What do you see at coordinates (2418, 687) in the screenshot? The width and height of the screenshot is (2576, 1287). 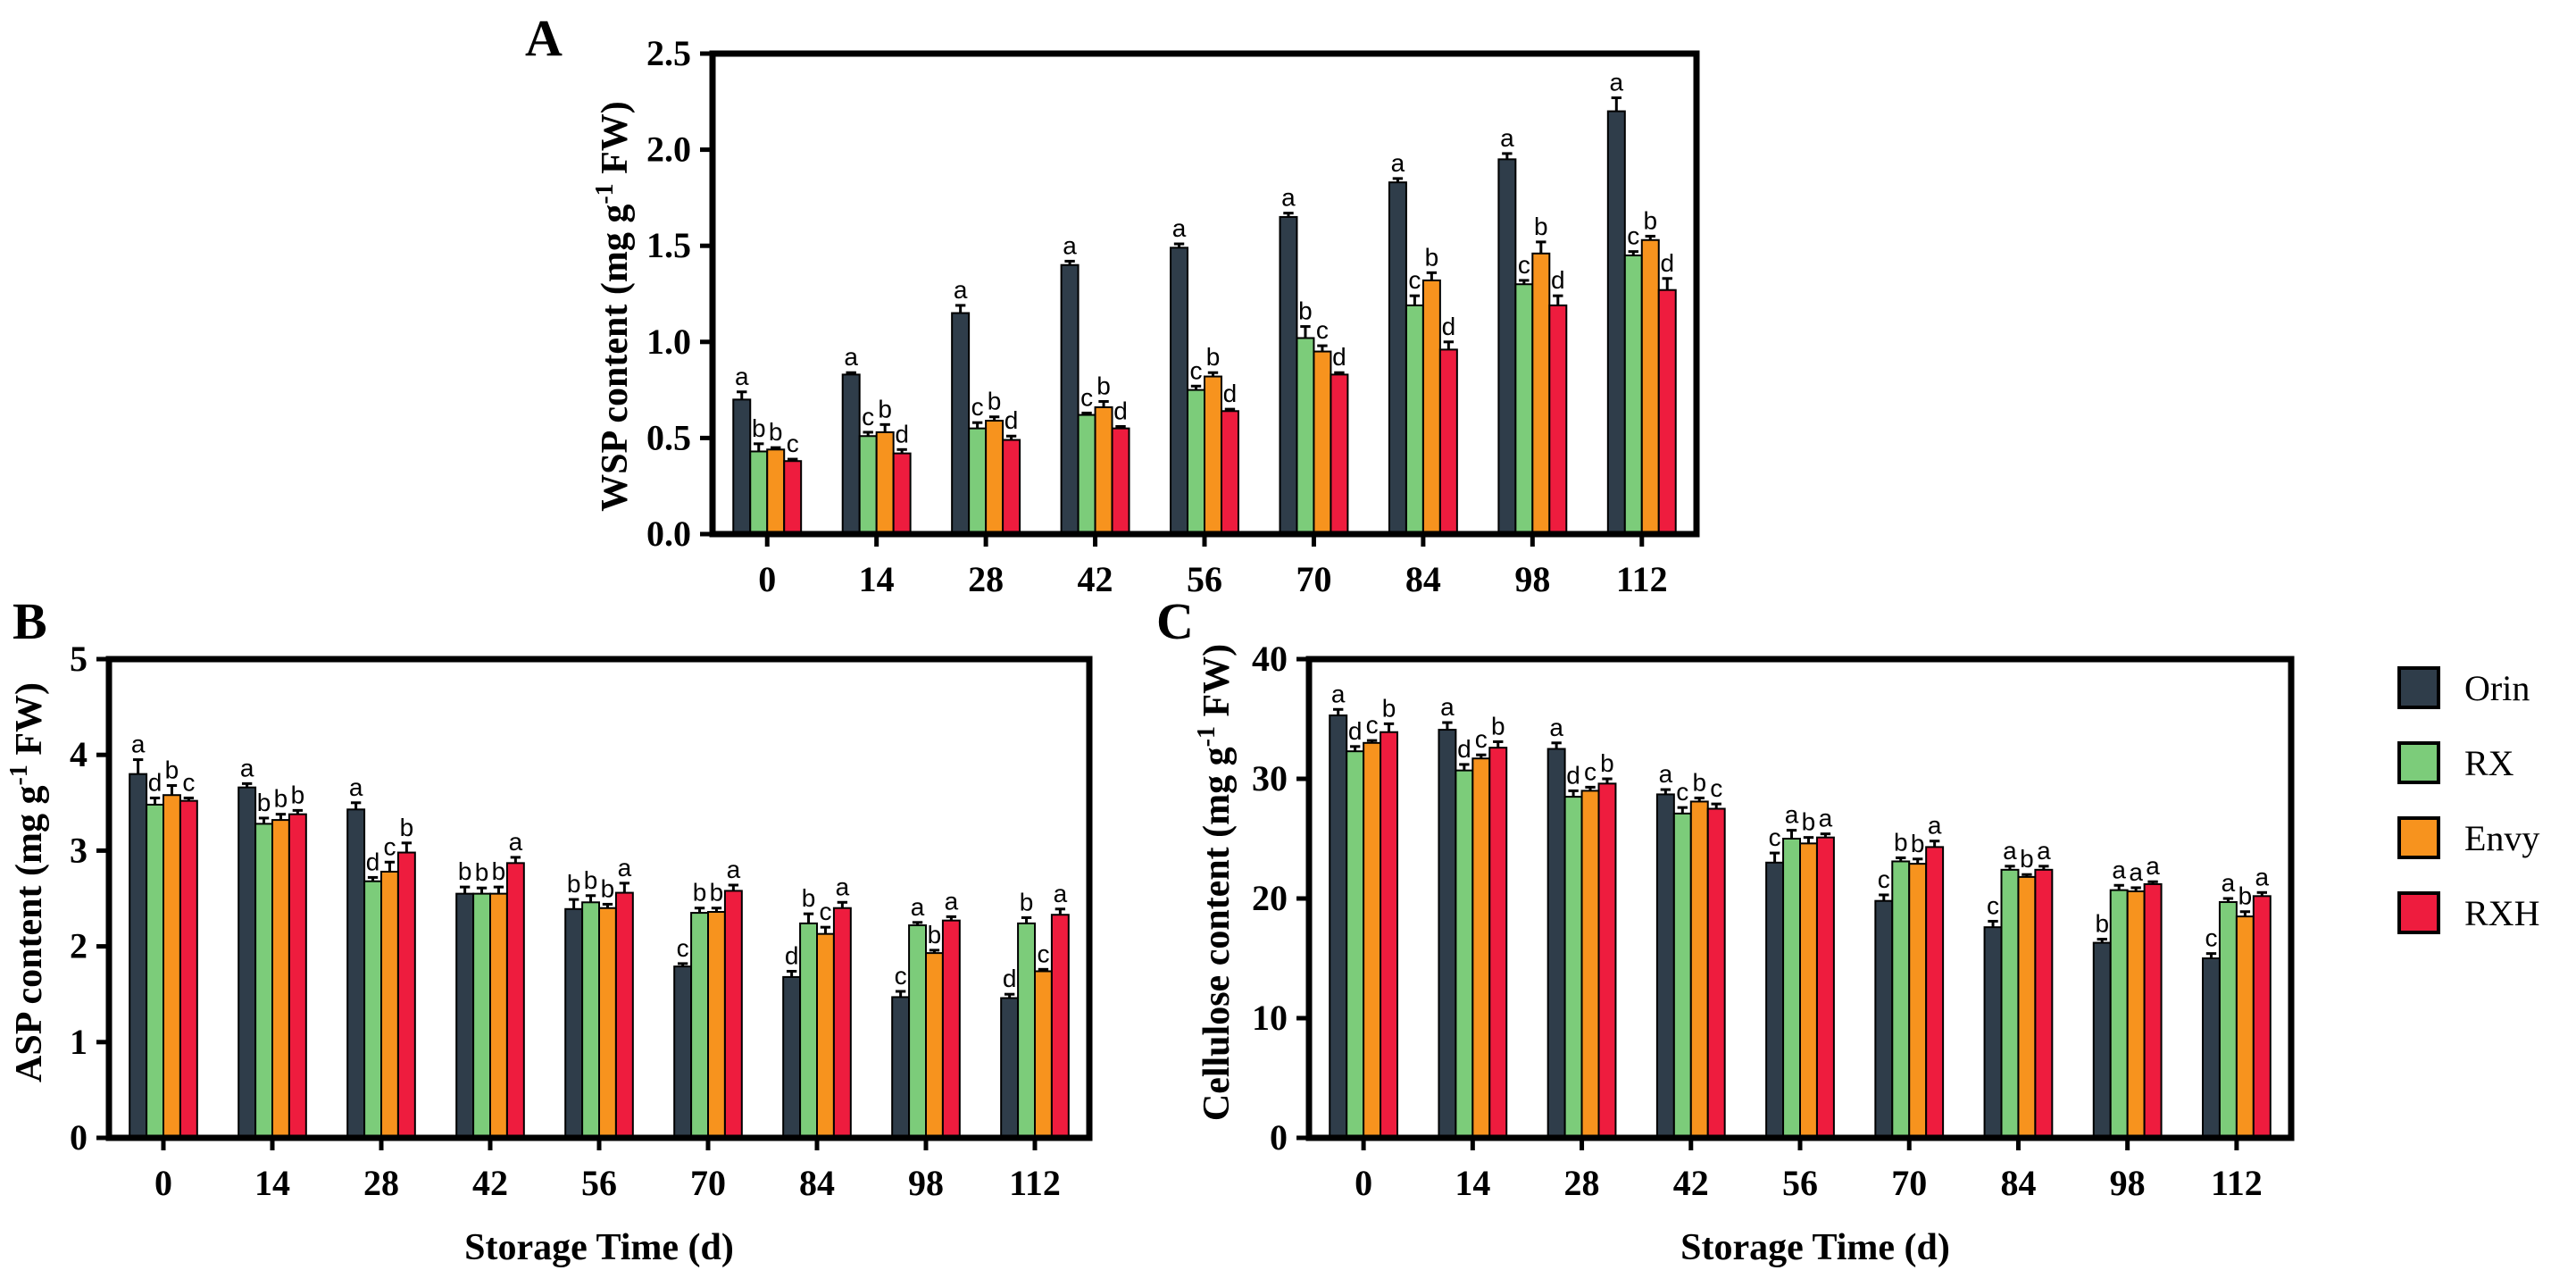 I see `legend-swatch-orin` at bounding box center [2418, 687].